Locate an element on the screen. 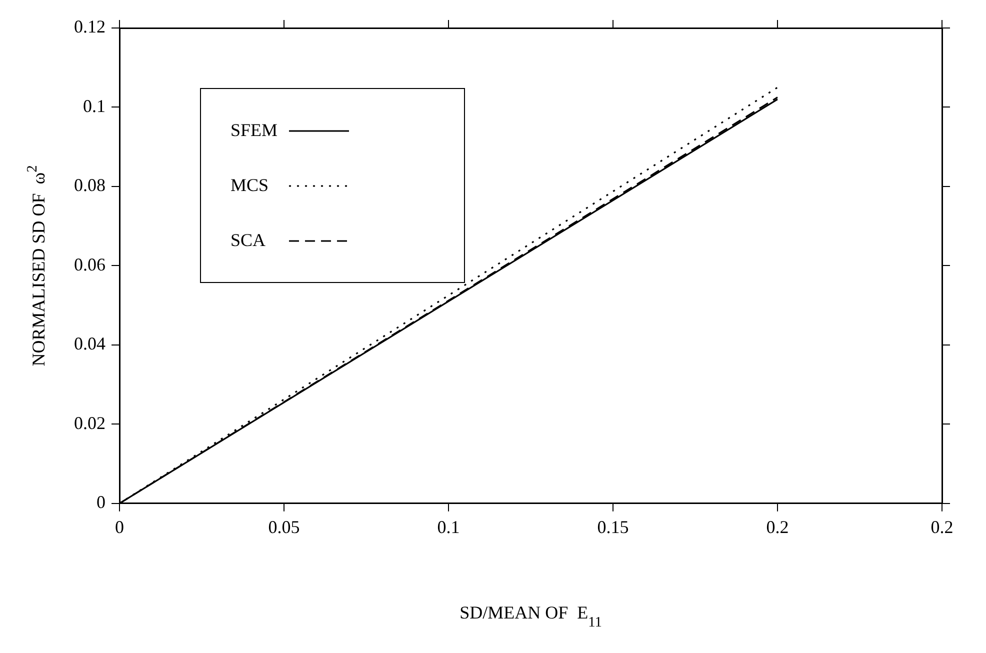 This screenshot has height=653, width=986. y-tick-label: 0.06 is located at coordinates (90, 264).